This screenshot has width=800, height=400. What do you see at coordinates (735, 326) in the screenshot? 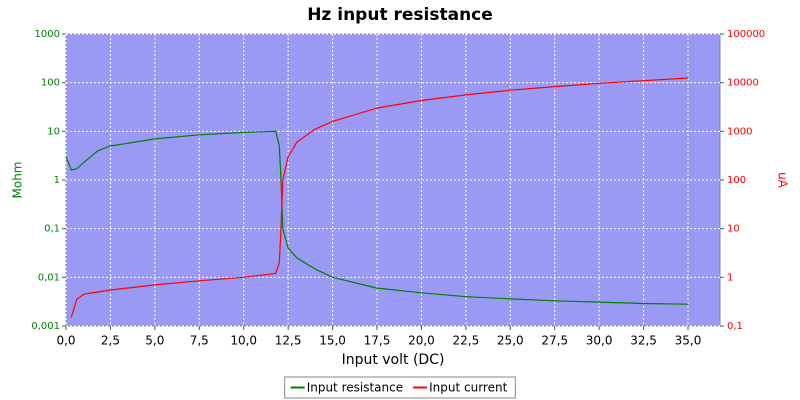
I see `y2-tick-label: 0,1` at bounding box center [735, 326].